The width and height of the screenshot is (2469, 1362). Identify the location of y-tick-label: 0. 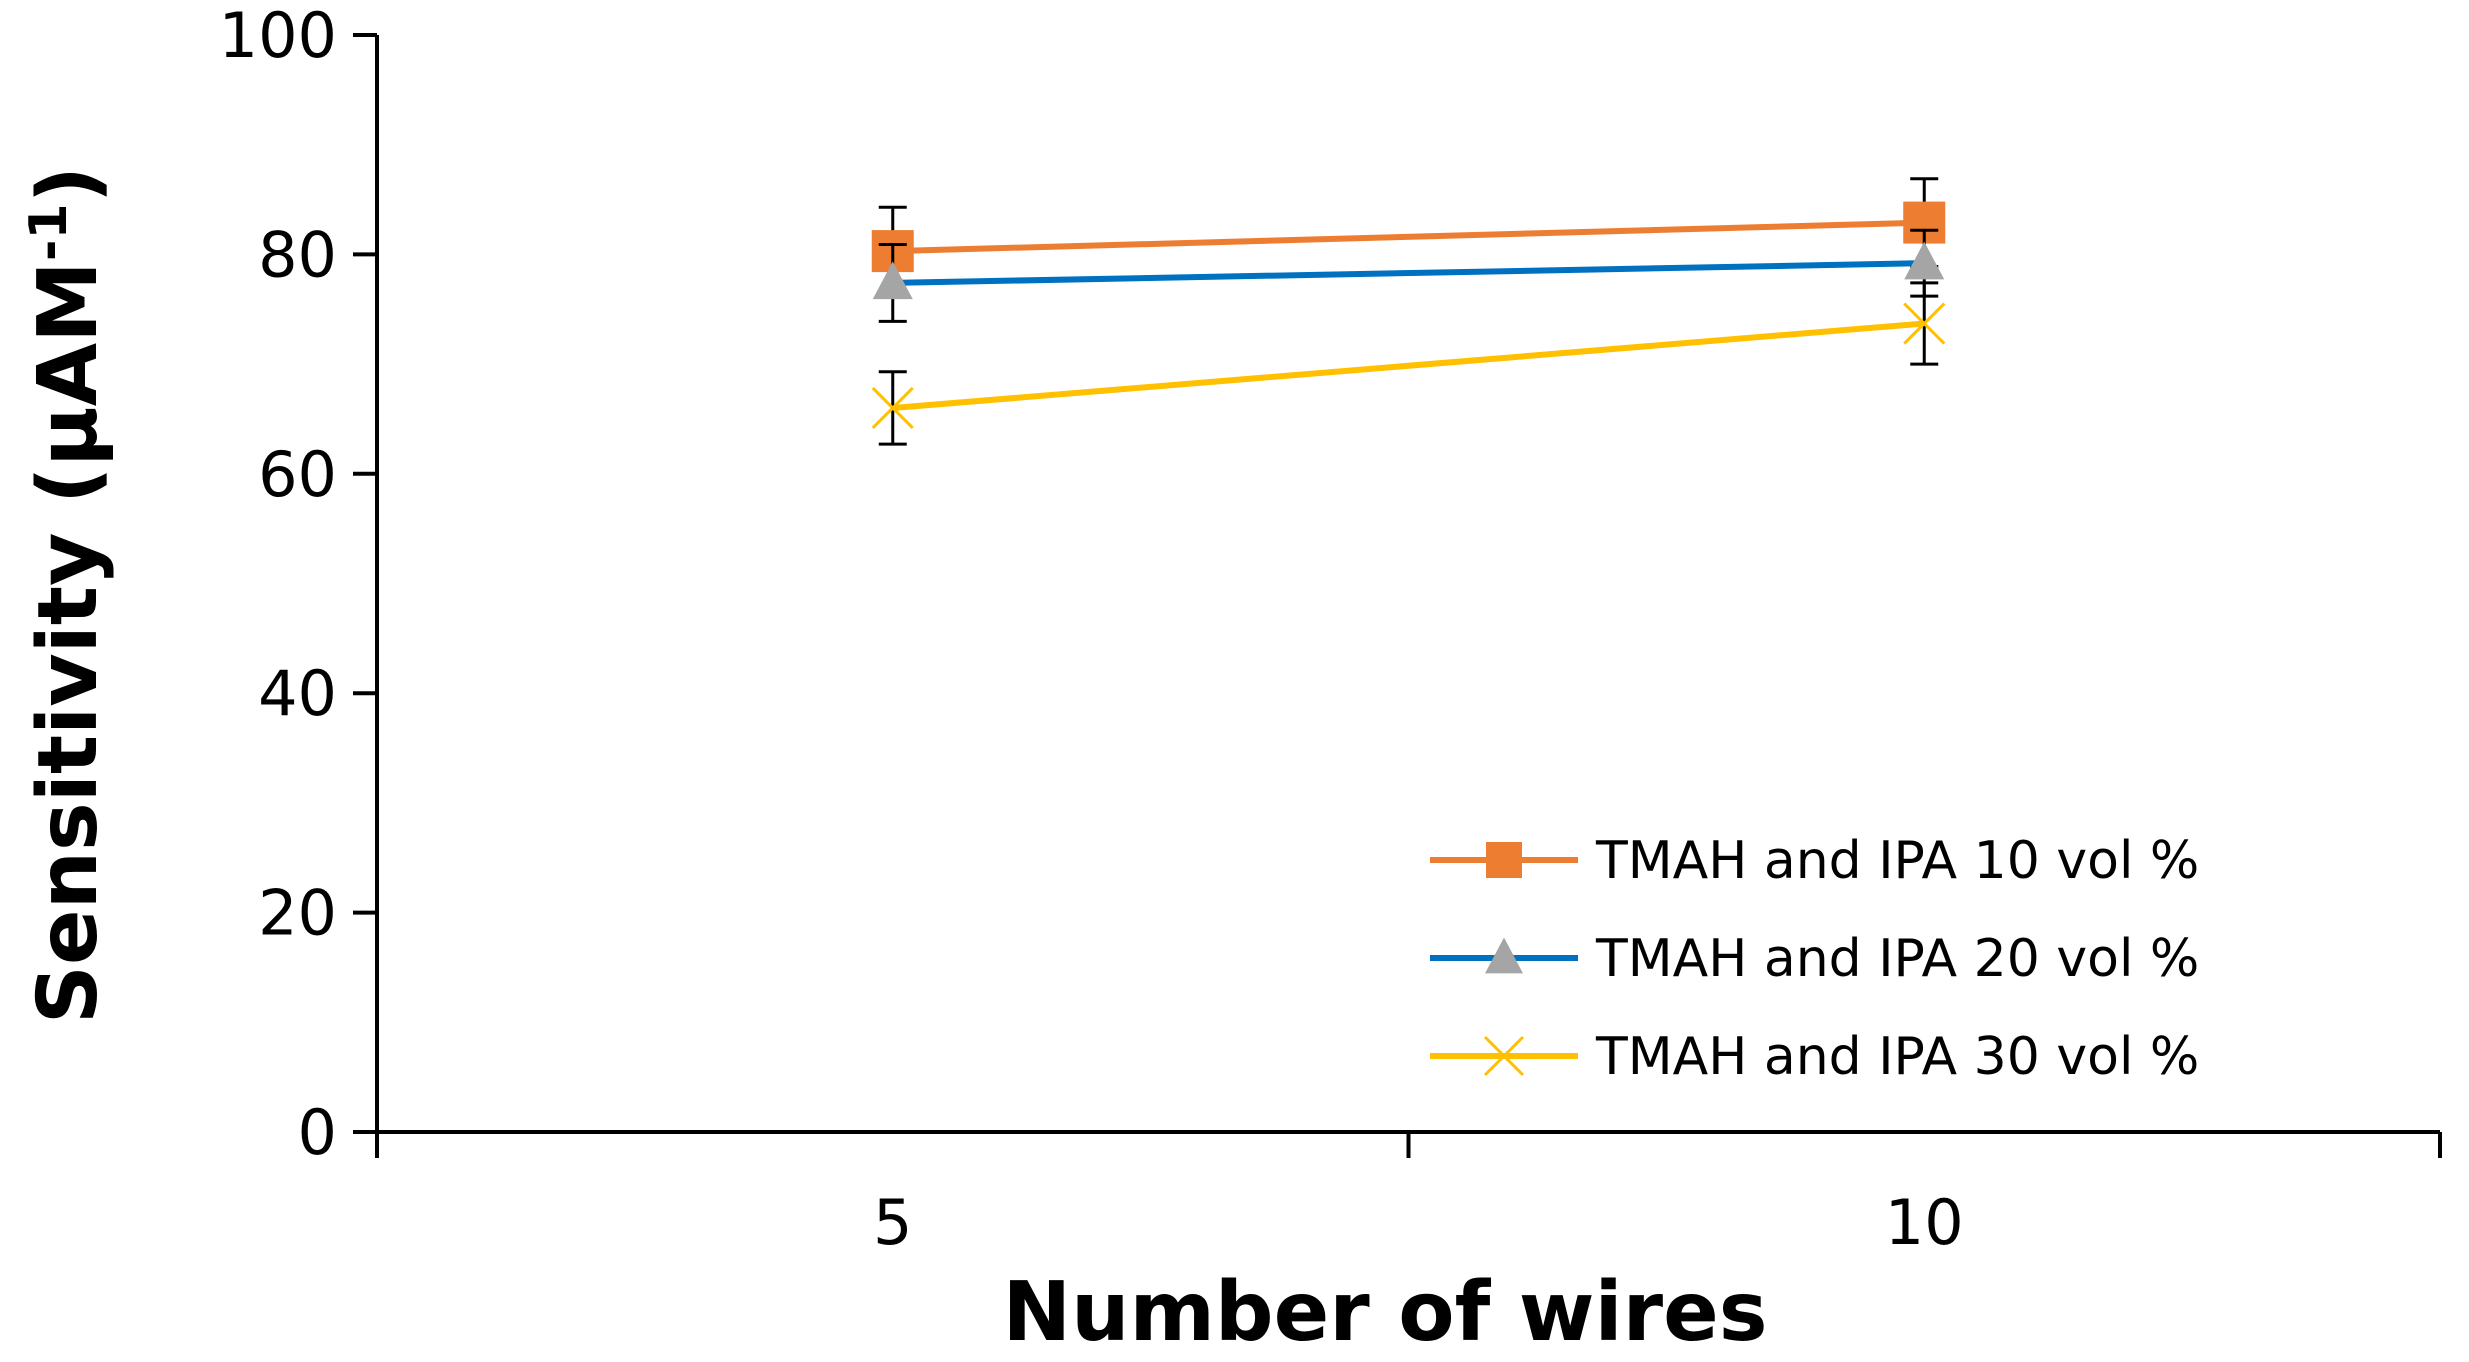
(317, 1132).